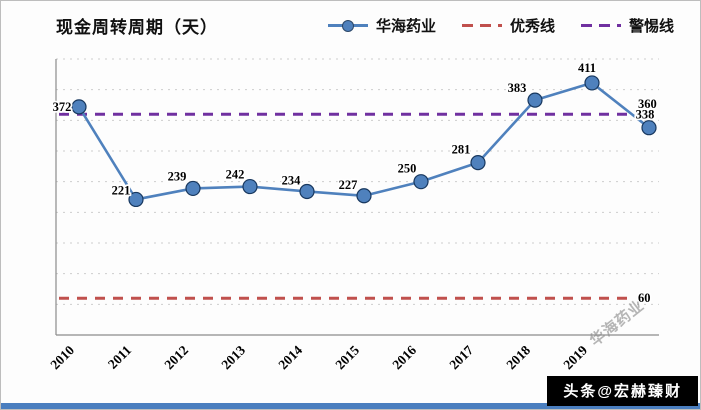 The width and height of the screenshot is (701, 410). I want to click on bottom-accent-bar, so click(350, 406).